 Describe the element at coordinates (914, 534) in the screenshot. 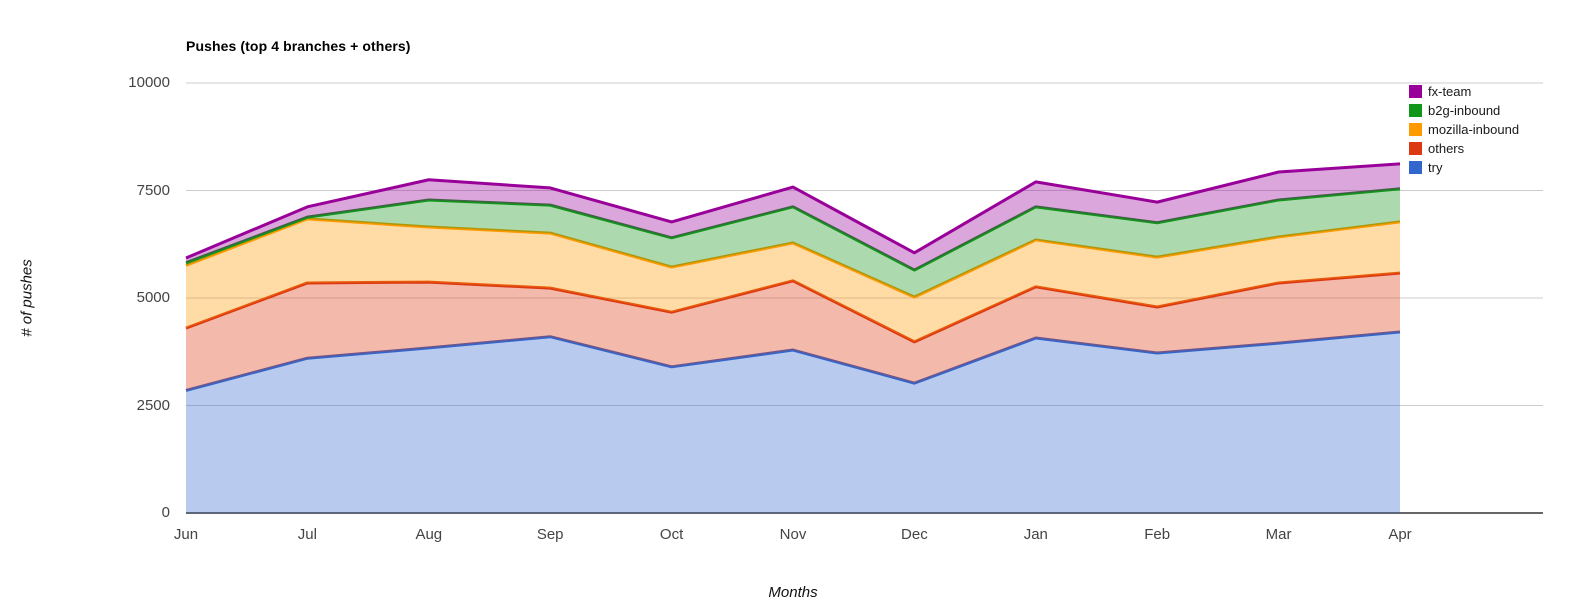

I see `x-tick-label-dec: Dec` at that location.